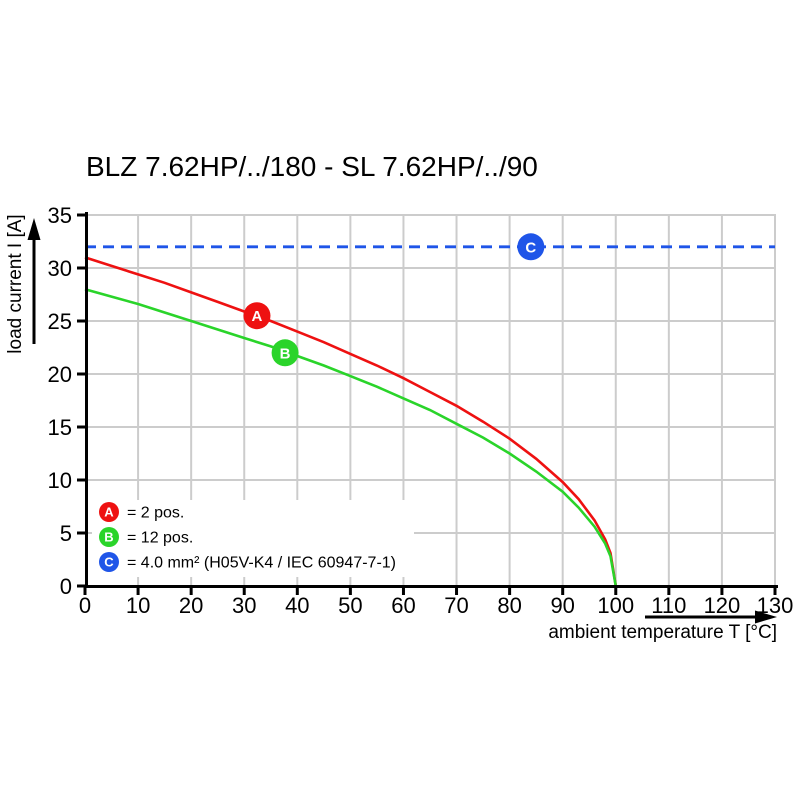 The height and width of the screenshot is (800, 800). Describe the element at coordinates (297, 605) in the screenshot. I see `x-tick-label: 40` at that location.